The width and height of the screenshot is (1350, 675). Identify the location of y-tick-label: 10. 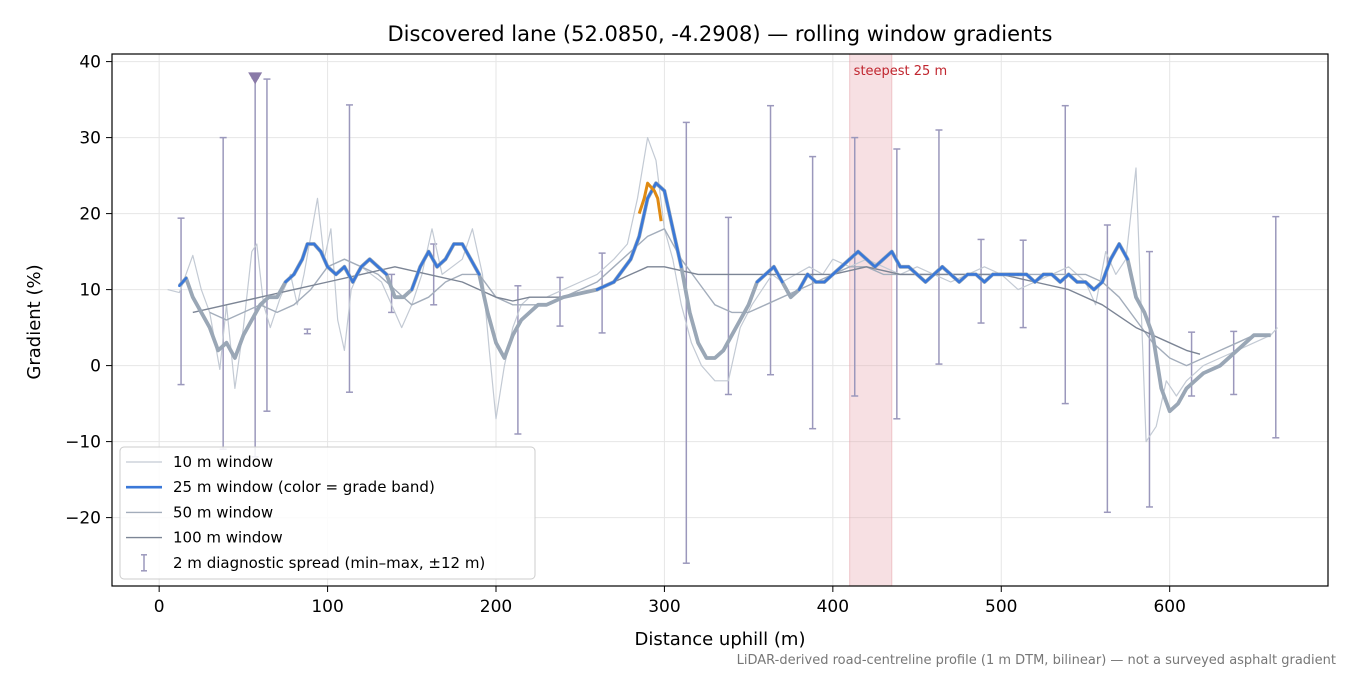
(90, 291).